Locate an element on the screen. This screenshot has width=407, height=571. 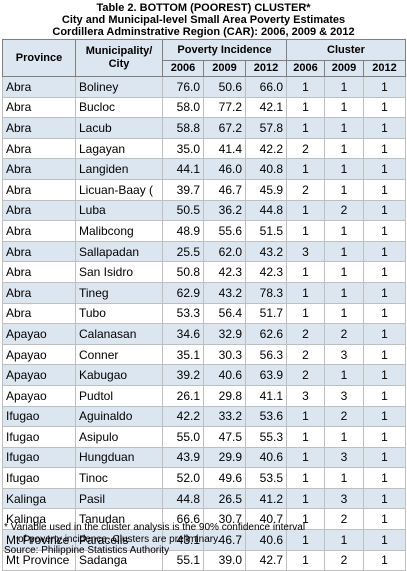
province-cell: Ifugao is located at coordinates (39, 478).